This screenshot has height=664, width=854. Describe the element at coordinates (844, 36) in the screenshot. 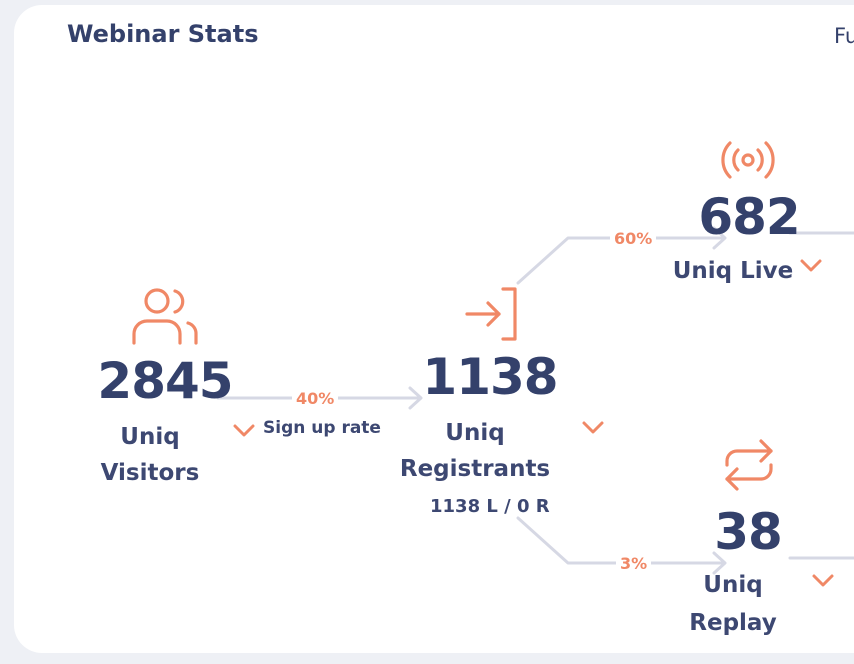

I see `funnel-tab: Fu` at that location.